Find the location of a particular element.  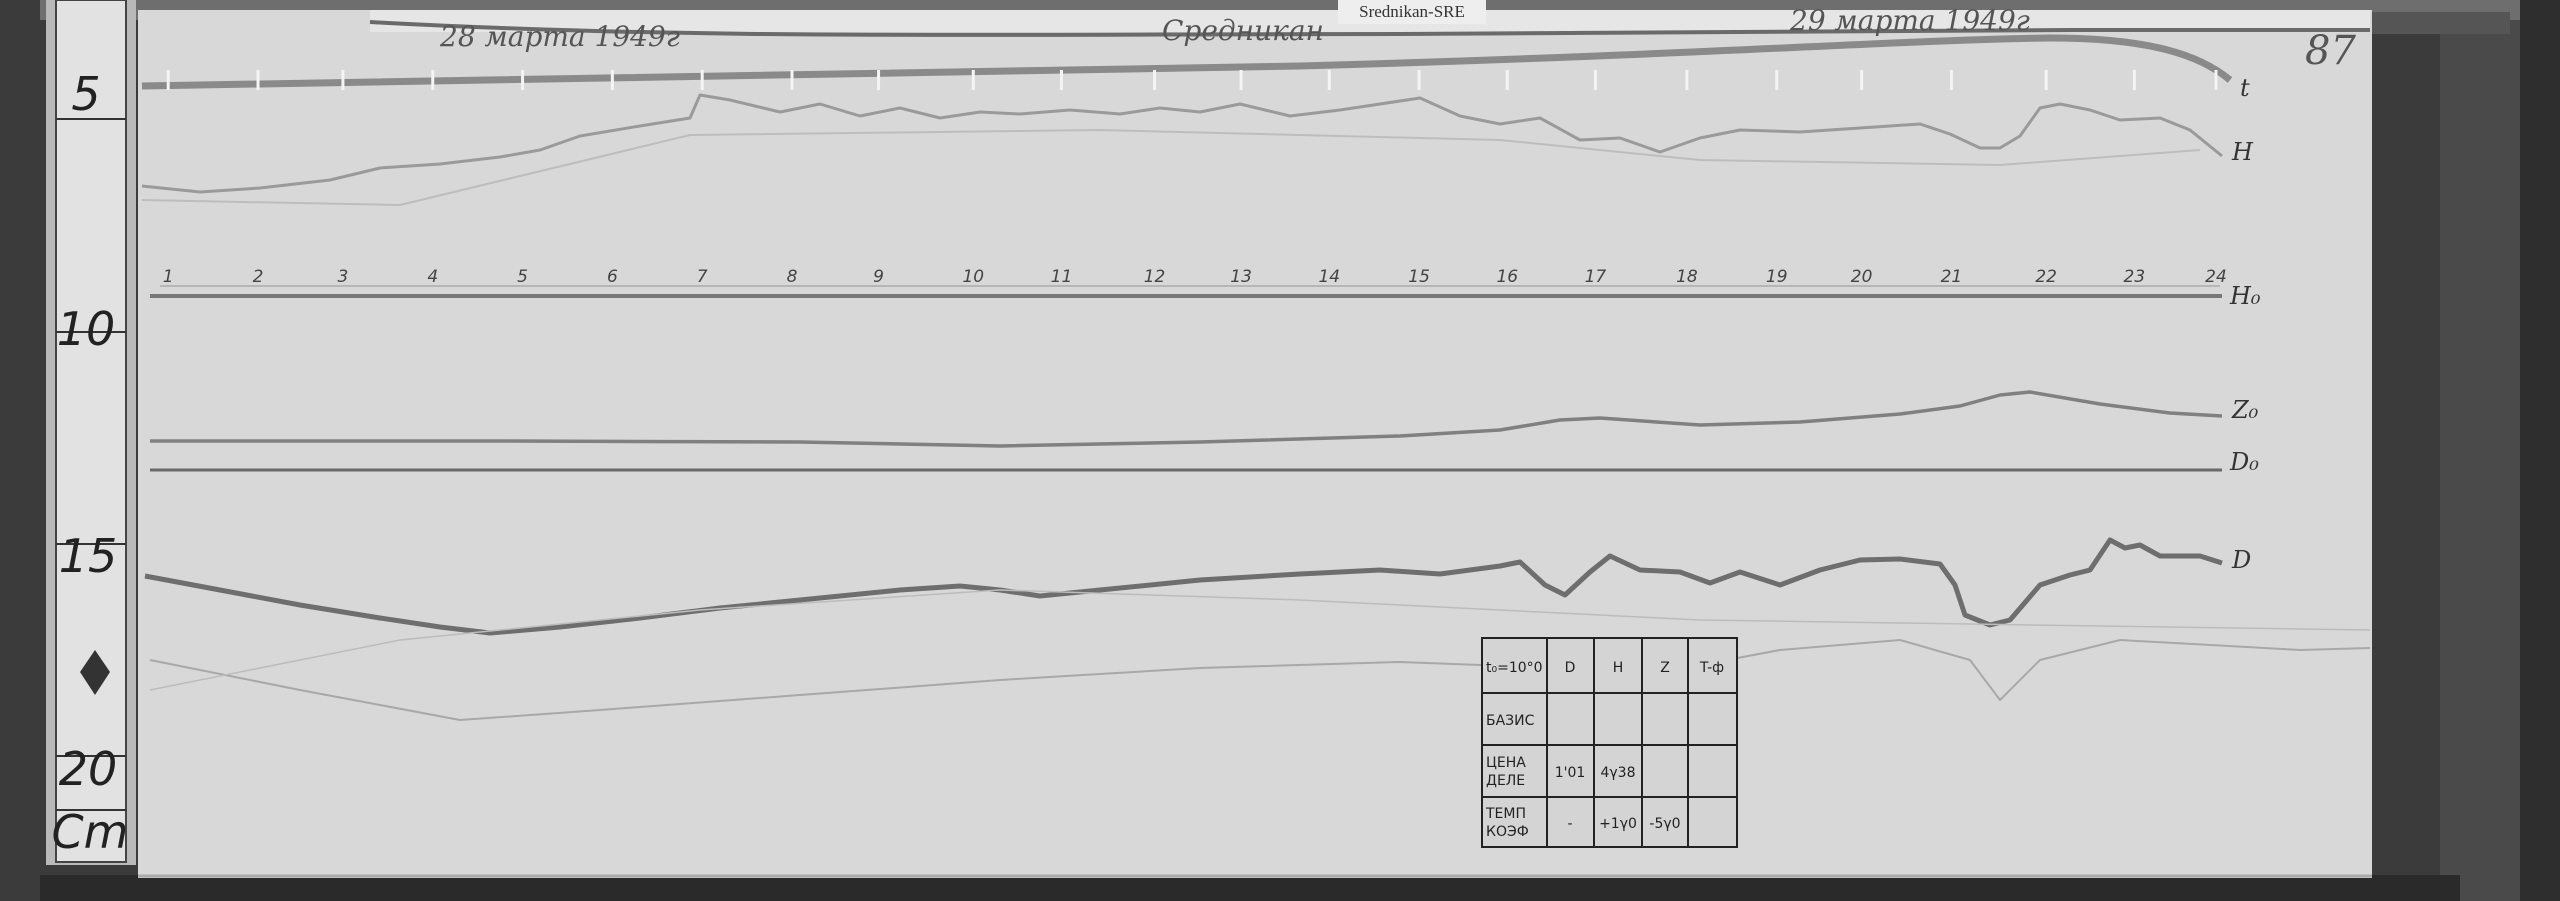

label-H0: H₀ is located at coordinates (2245, 296).